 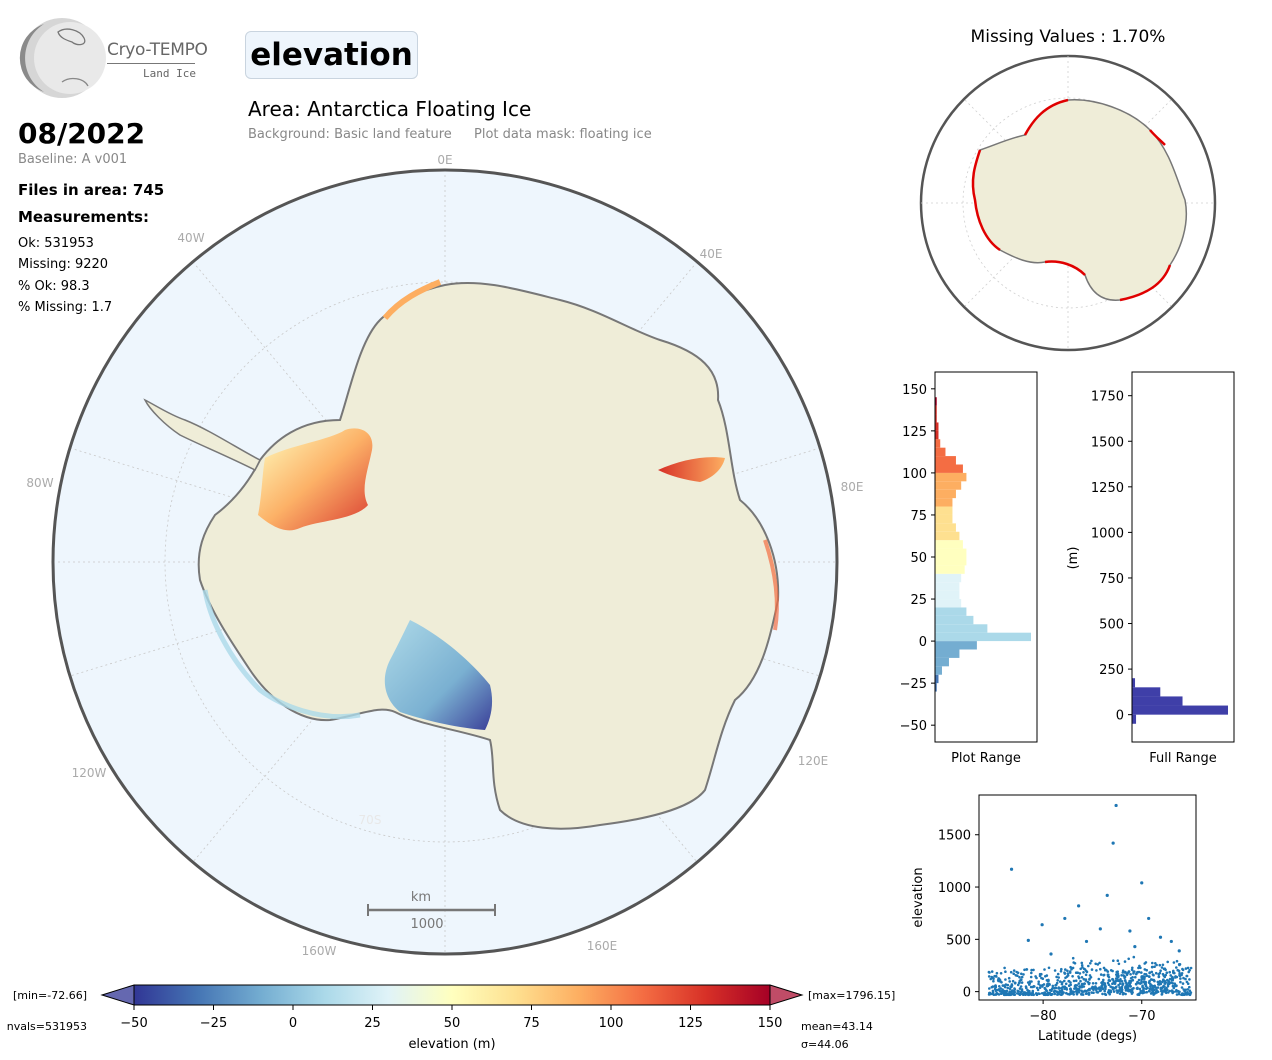 I want to click on area-title: Area: Antarctica Floating Ice, so click(x=390, y=109).